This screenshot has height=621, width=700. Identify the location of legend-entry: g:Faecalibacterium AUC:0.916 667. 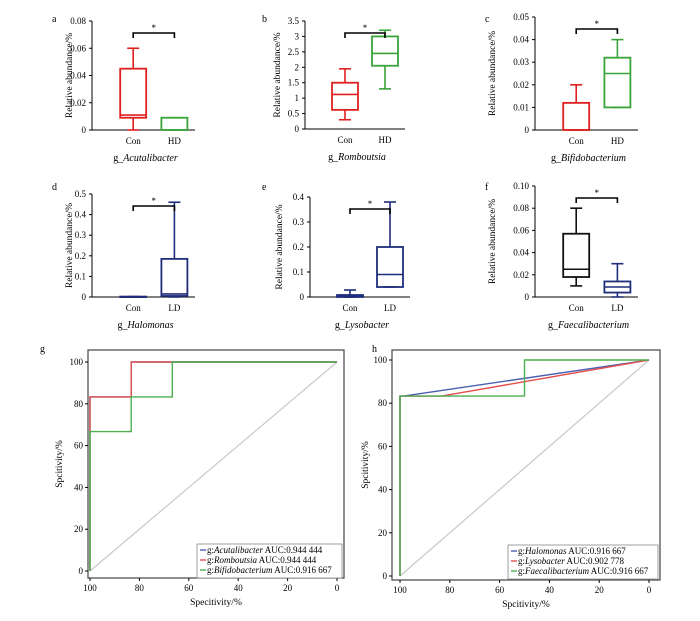
(583, 571).